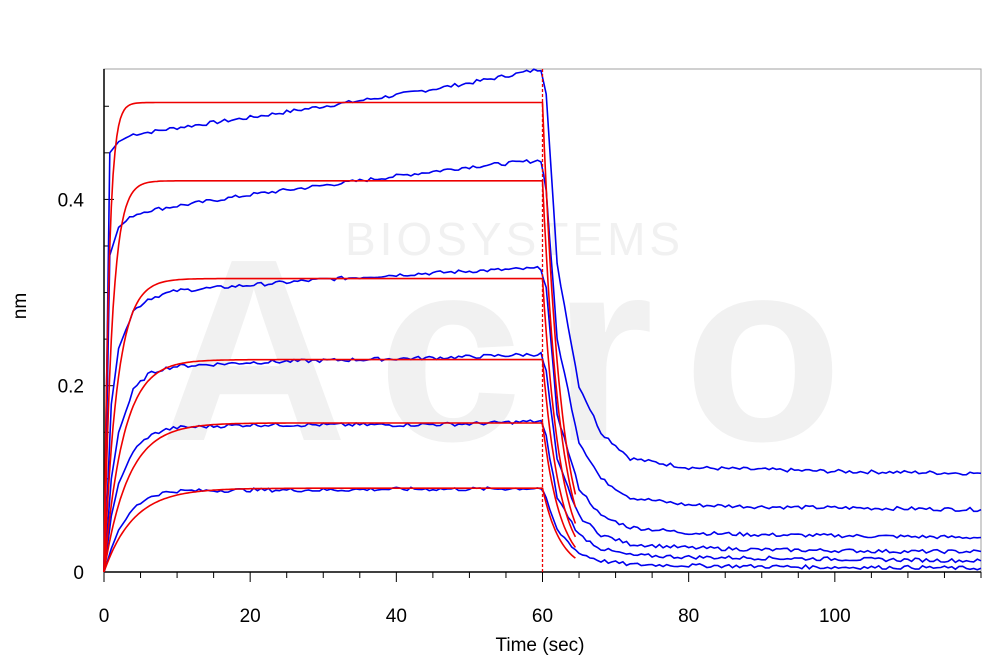 Image resolution: width=1000 pixels, height=669 pixels. What do you see at coordinates (20, 306) in the screenshot?
I see `y-axis-title: nm` at bounding box center [20, 306].